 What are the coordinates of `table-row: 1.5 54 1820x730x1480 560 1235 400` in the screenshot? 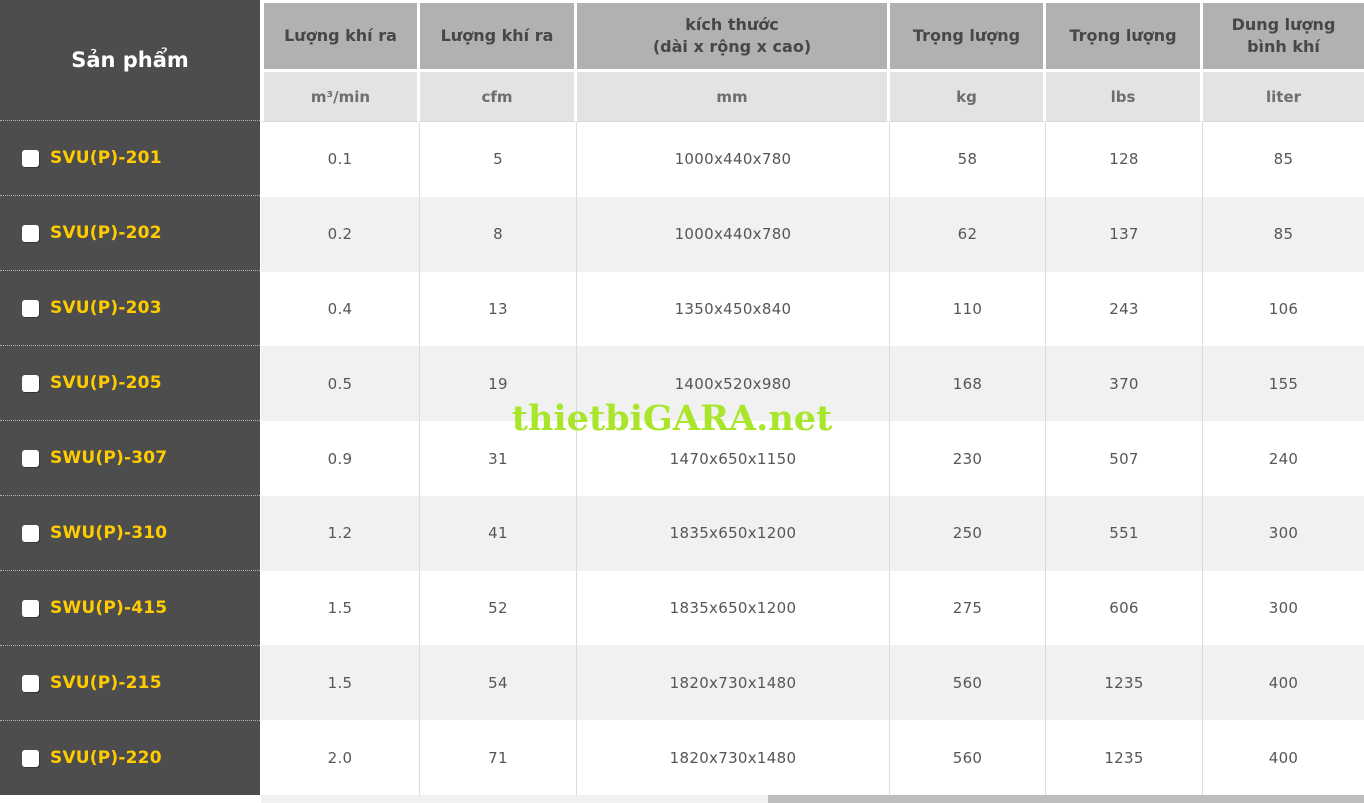 It's located at (812, 683).